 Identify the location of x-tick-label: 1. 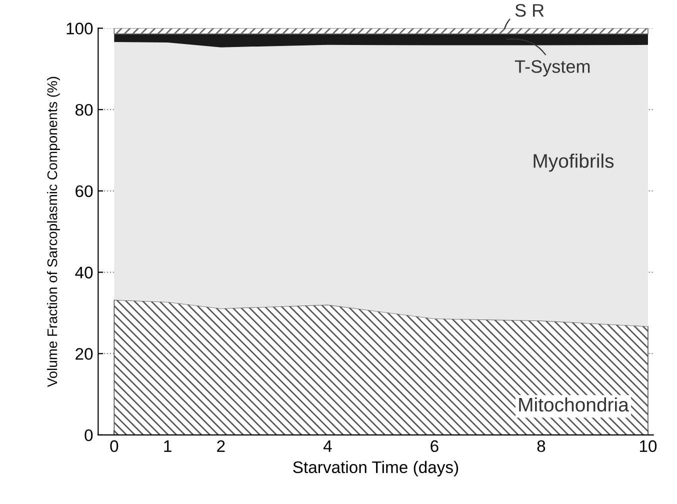
(168, 446).